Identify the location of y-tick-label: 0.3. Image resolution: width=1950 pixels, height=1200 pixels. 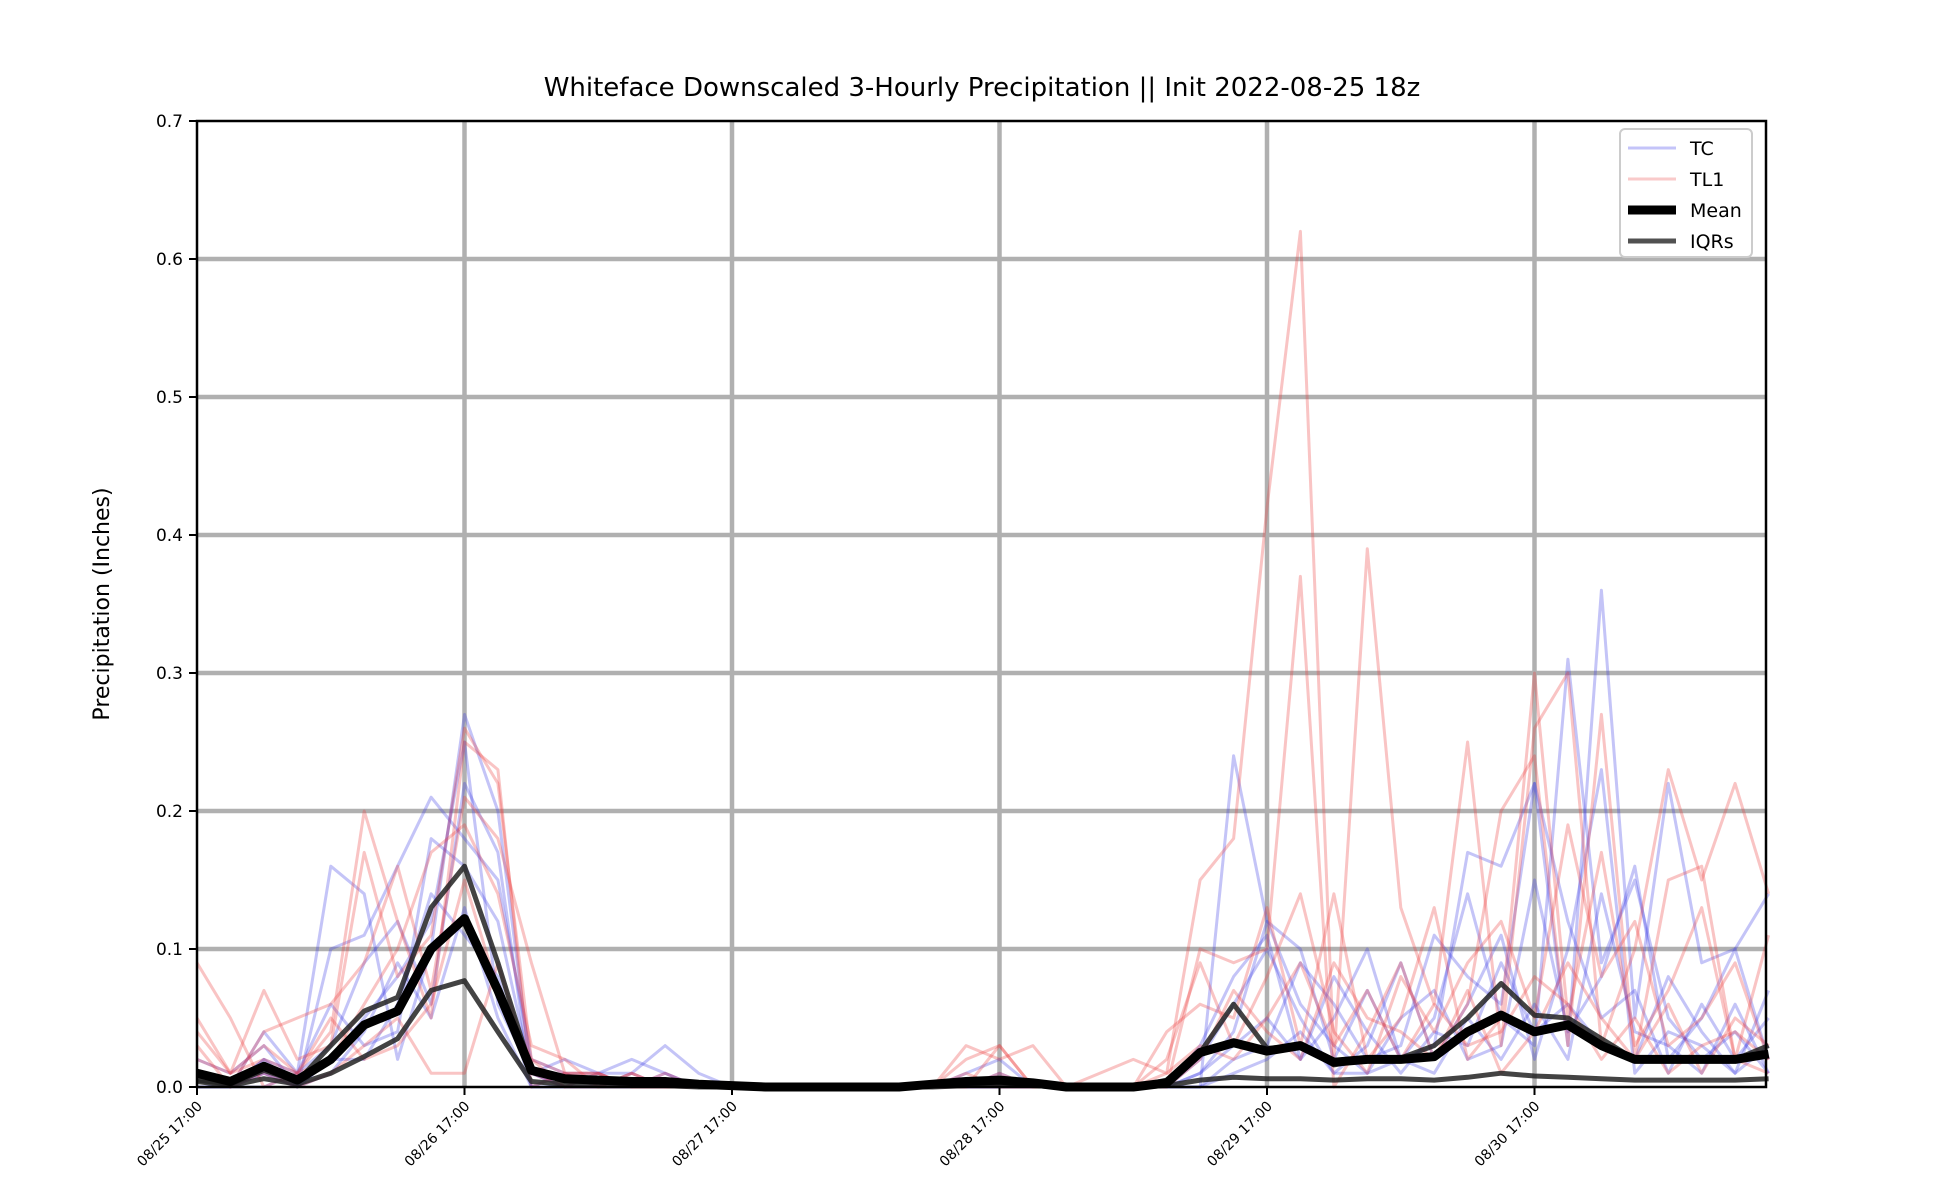
(169, 674).